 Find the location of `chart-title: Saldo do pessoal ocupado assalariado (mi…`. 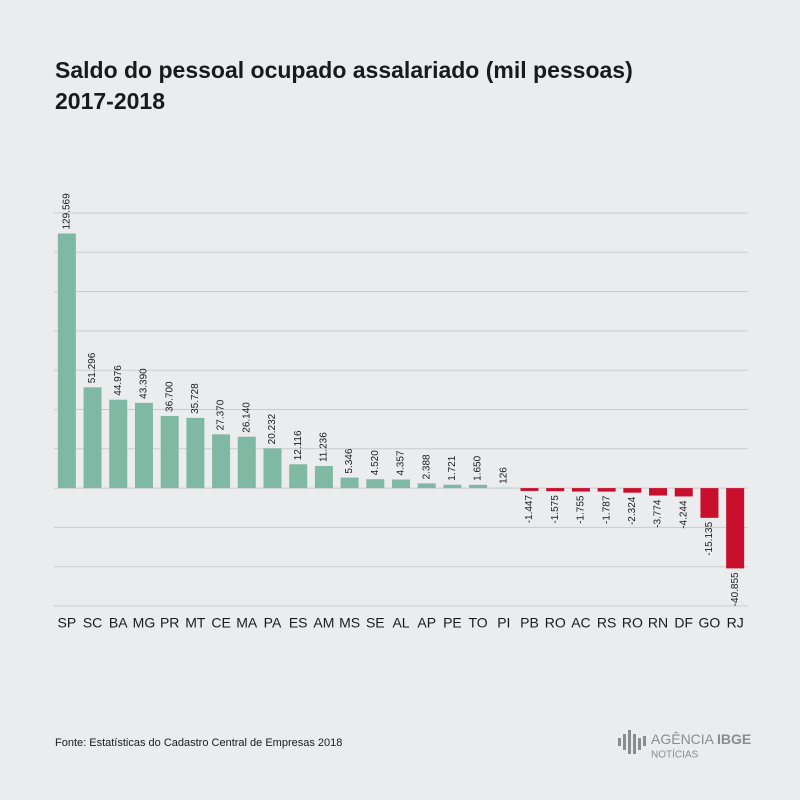

chart-title: Saldo do pessoal ocupado assalariado (mi… is located at coordinates (344, 70).